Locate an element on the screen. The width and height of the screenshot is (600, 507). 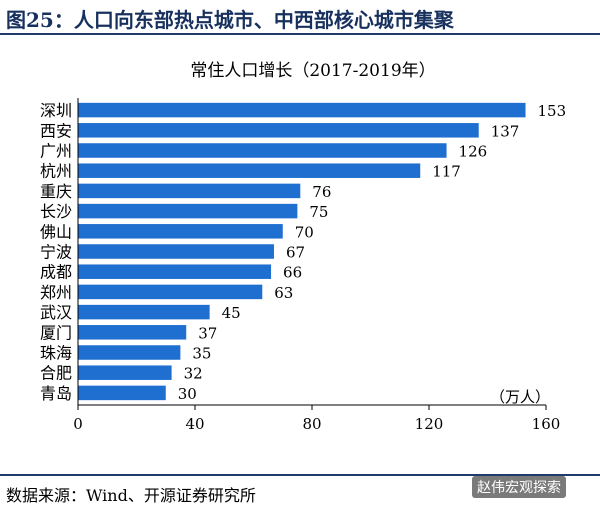
category-label: 珠海 is located at coordinates (56, 353).